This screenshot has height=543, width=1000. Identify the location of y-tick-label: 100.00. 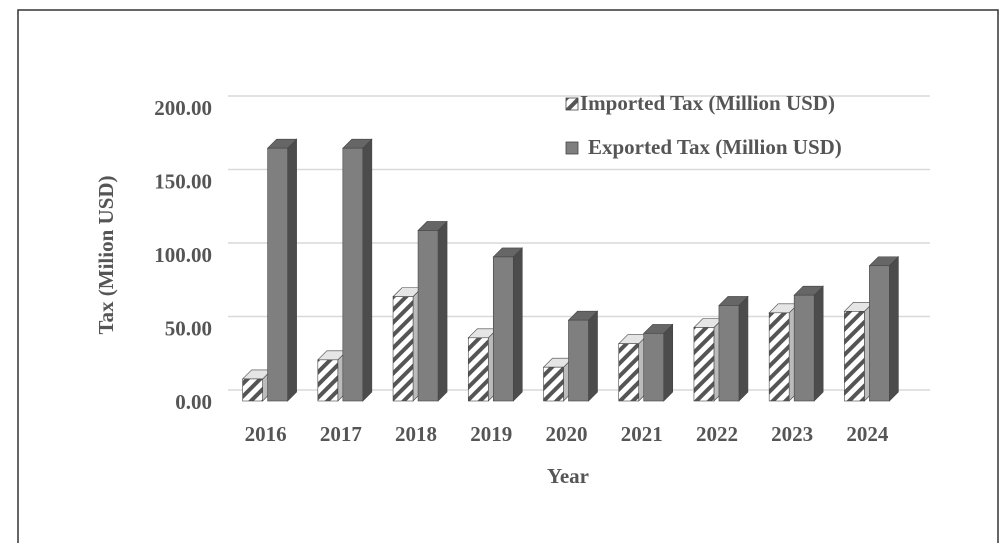
(183, 255).